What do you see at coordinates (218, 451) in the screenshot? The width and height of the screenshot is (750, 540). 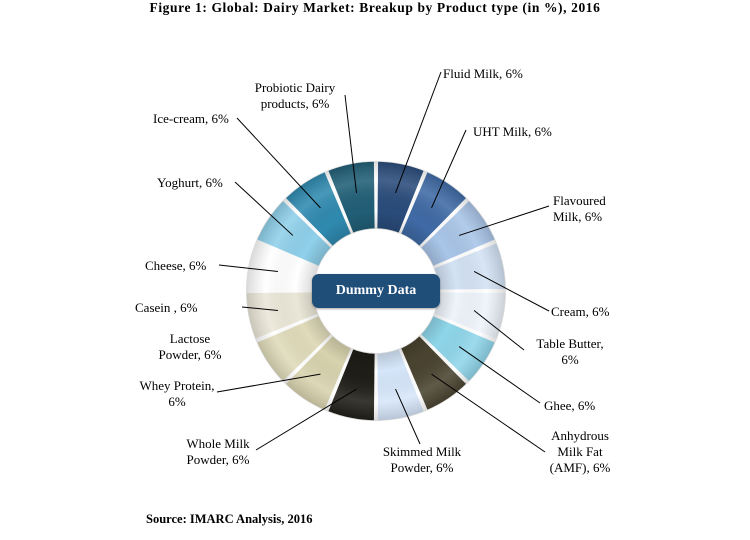 I see `slice-label: Whole Milk Powder, 6%` at bounding box center [218, 451].